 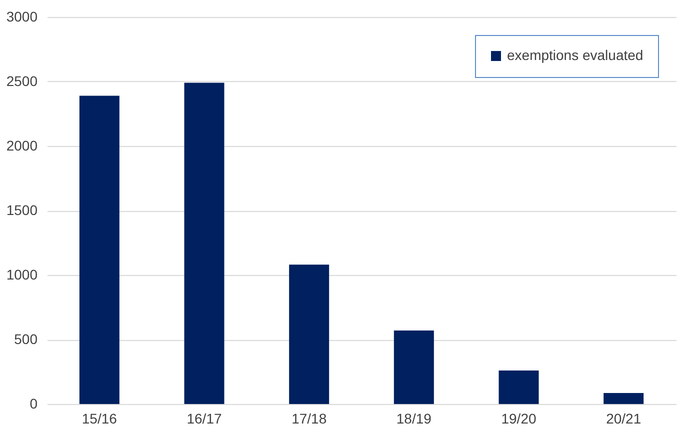 What do you see at coordinates (34, 404) in the screenshot?
I see `y-tick-label: 0` at bounding box center [34, 404].